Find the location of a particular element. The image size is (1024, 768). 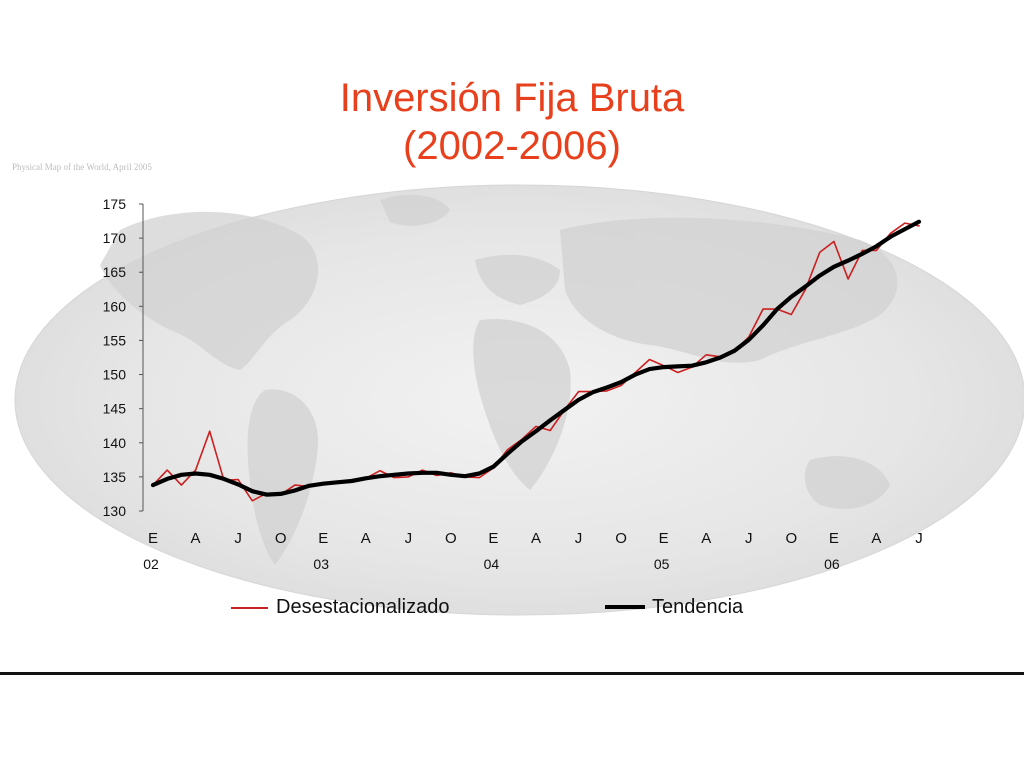

y-tick-label: 175 is located at coordinates (115, 204).